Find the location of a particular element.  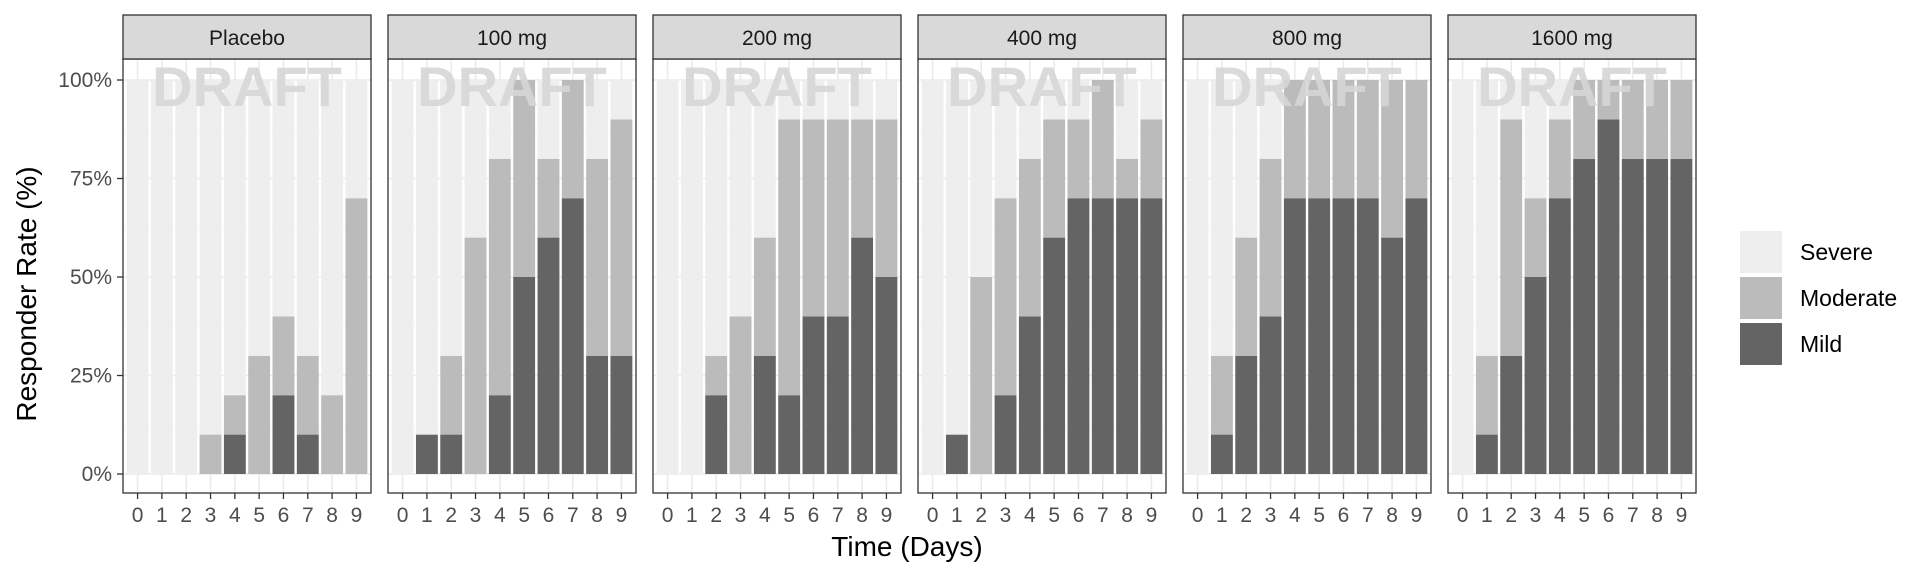

facet-strip-label: 400 mg is located at coordinates (1042, 38).